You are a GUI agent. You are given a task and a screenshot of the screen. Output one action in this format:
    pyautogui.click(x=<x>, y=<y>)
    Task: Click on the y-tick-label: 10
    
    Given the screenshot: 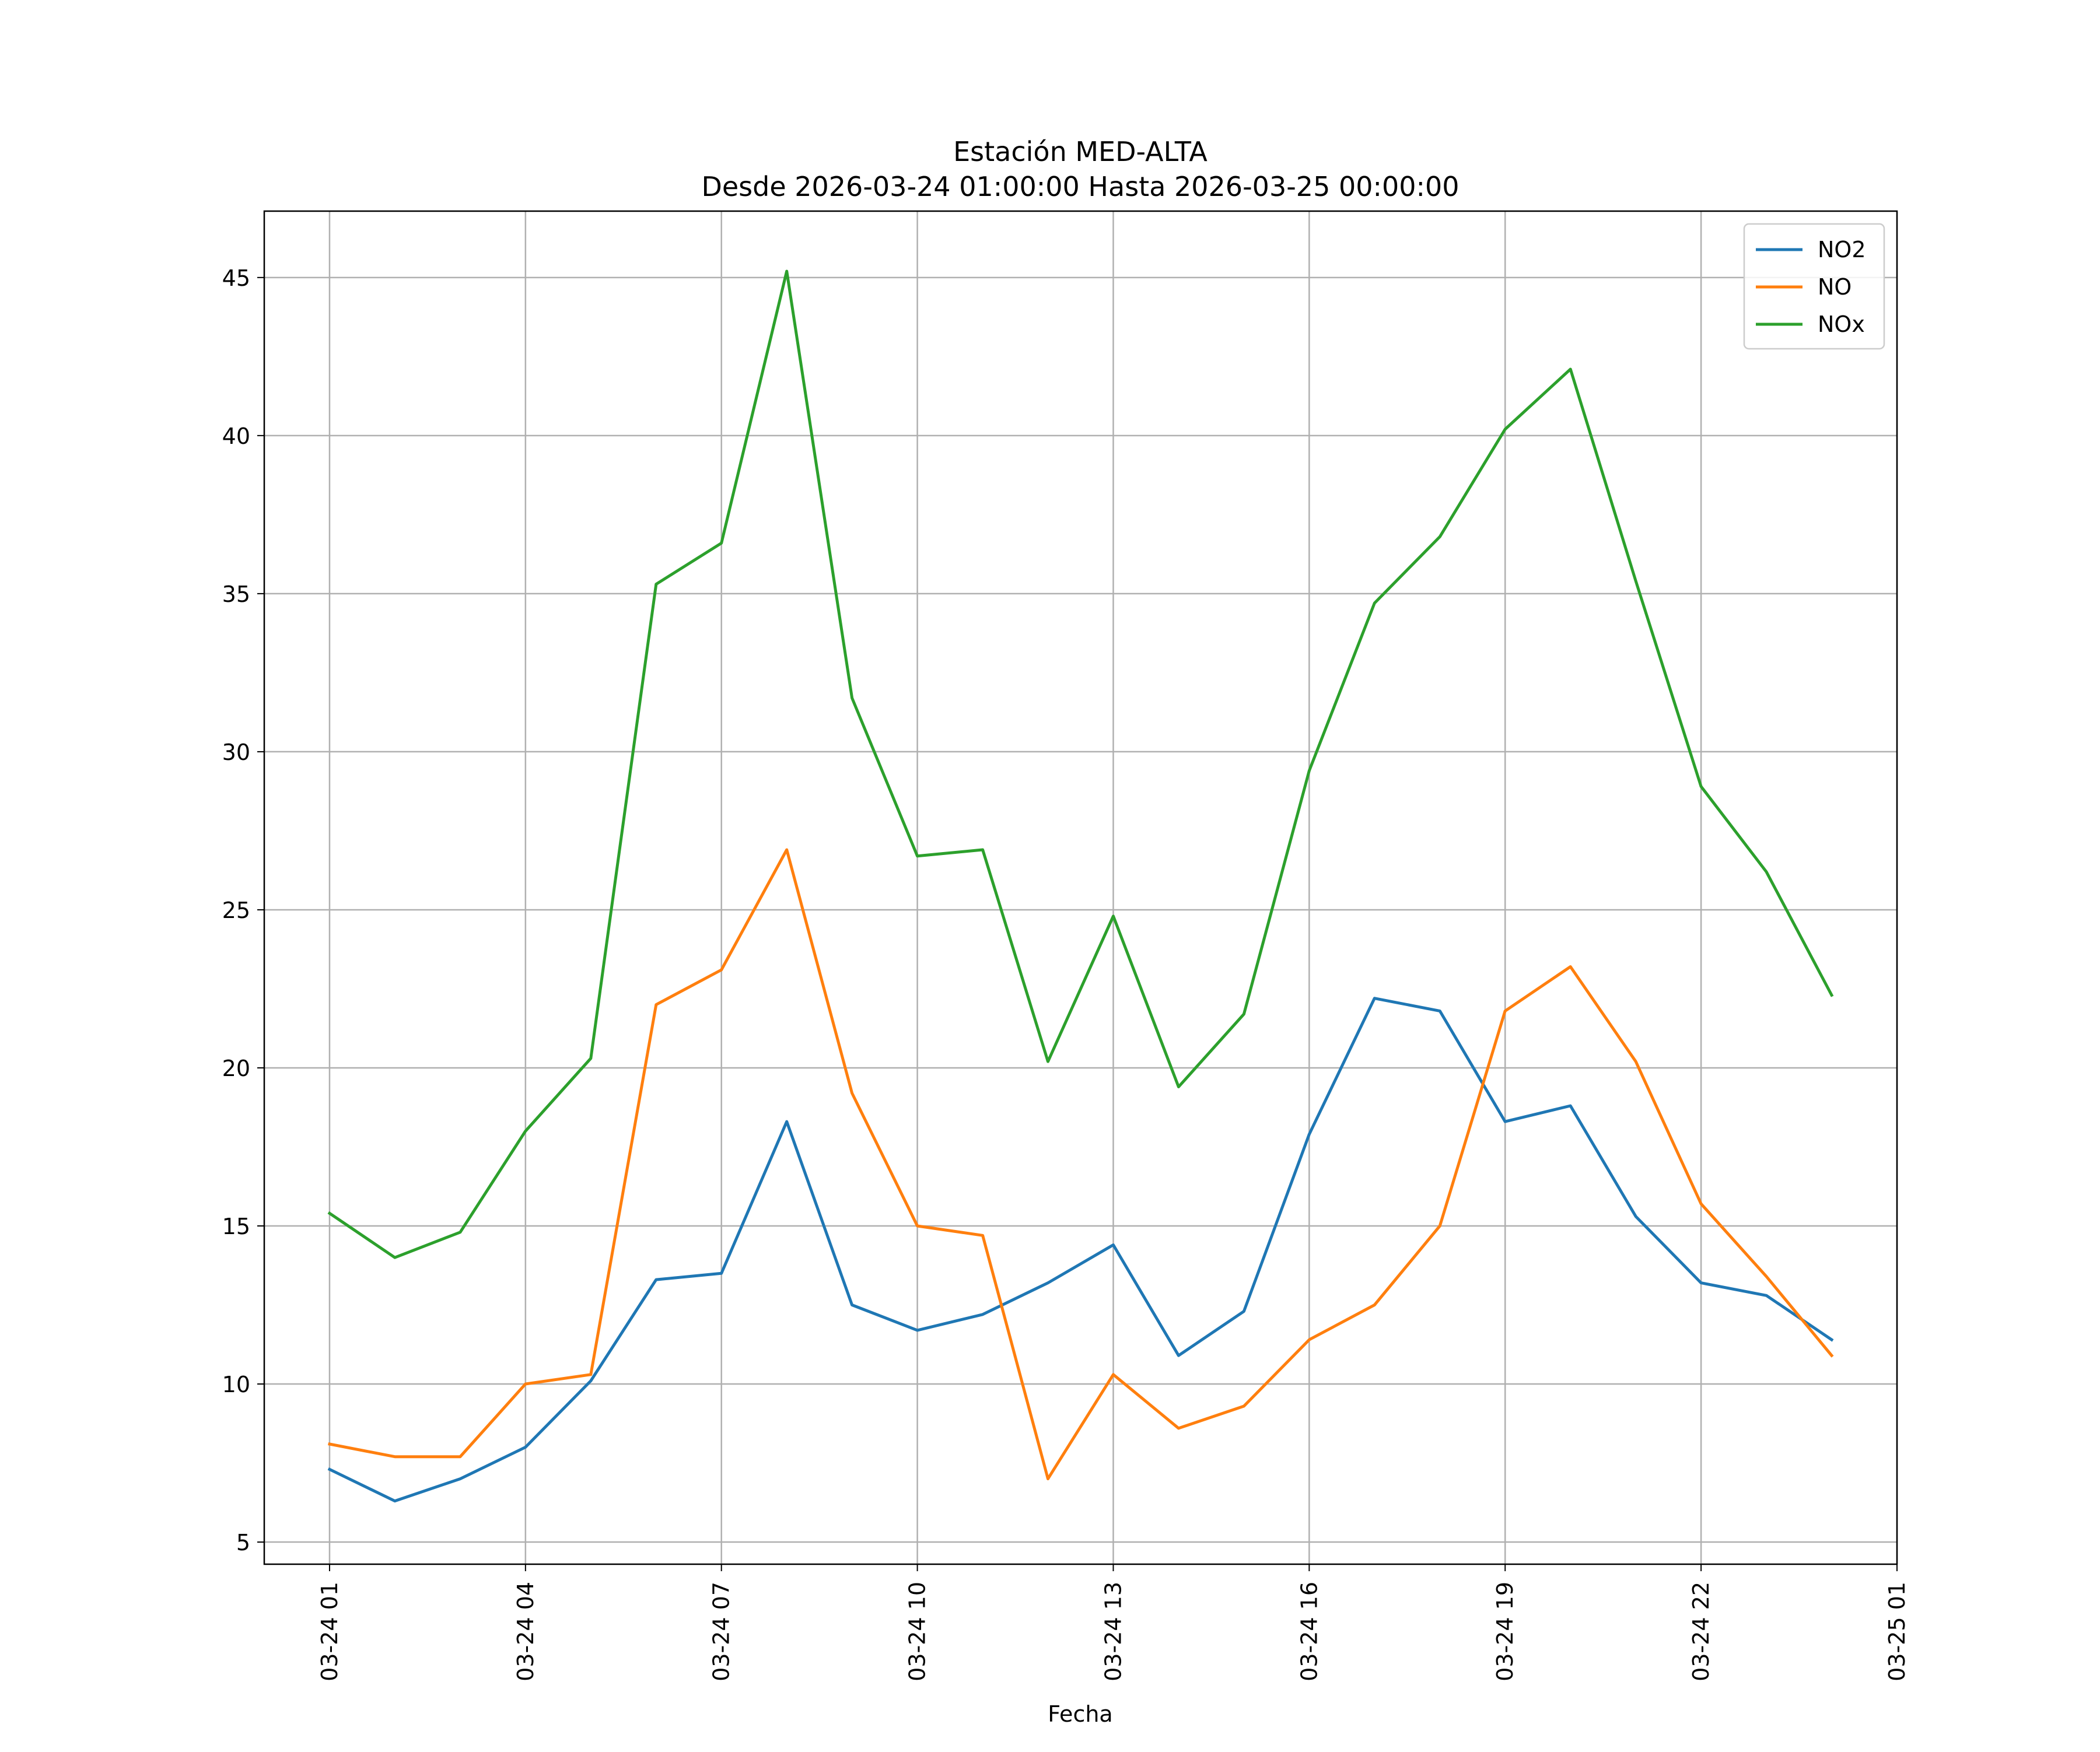 What is the action you would take?
    pyautogui.click(x=236, y=1384)
    